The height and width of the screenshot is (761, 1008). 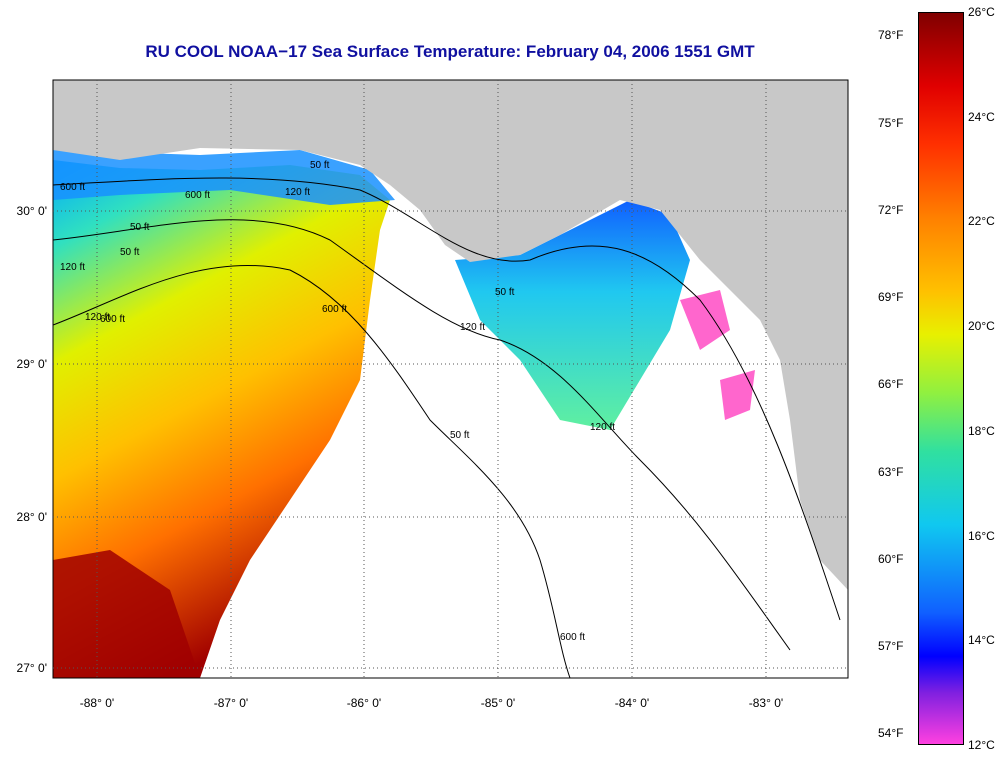 I want to click on latitude-label: 28° 0', so click(x=32, y=517).